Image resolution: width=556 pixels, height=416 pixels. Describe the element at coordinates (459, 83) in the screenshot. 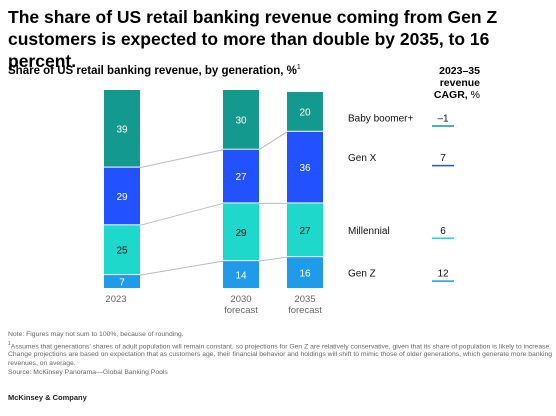

I see `cagr-header-revenue: revenue` at that location.